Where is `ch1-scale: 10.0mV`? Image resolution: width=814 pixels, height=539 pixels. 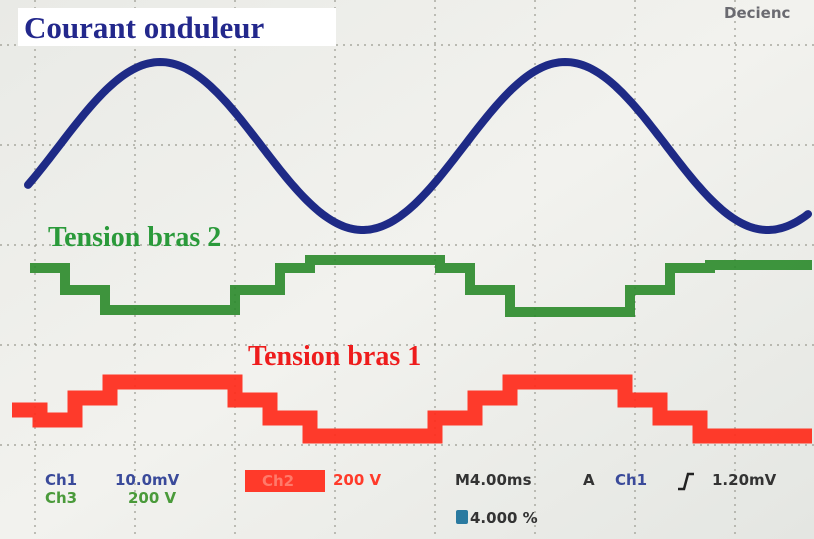
ch1-scale: 10.0mV is located at coordinates (147, 480).